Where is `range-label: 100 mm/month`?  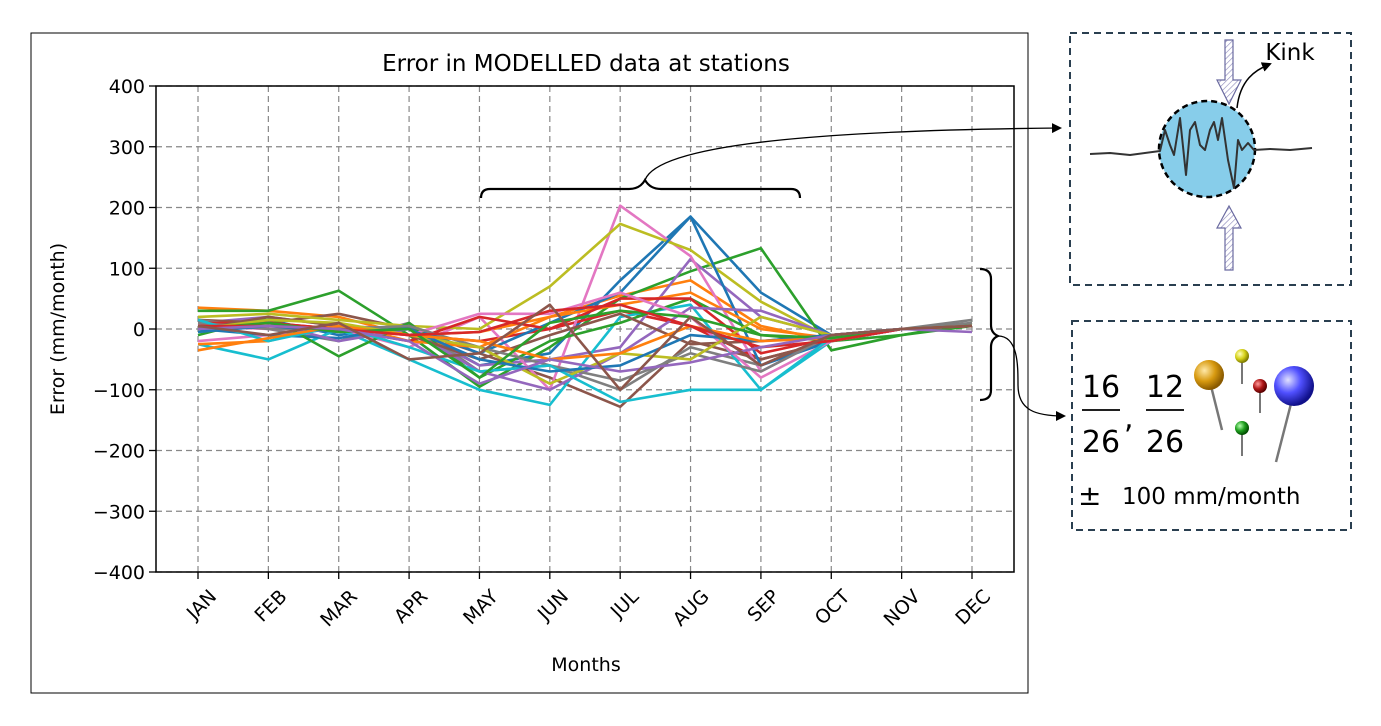 range-label: 100 mm/month is located at coordinates (1211, 497).